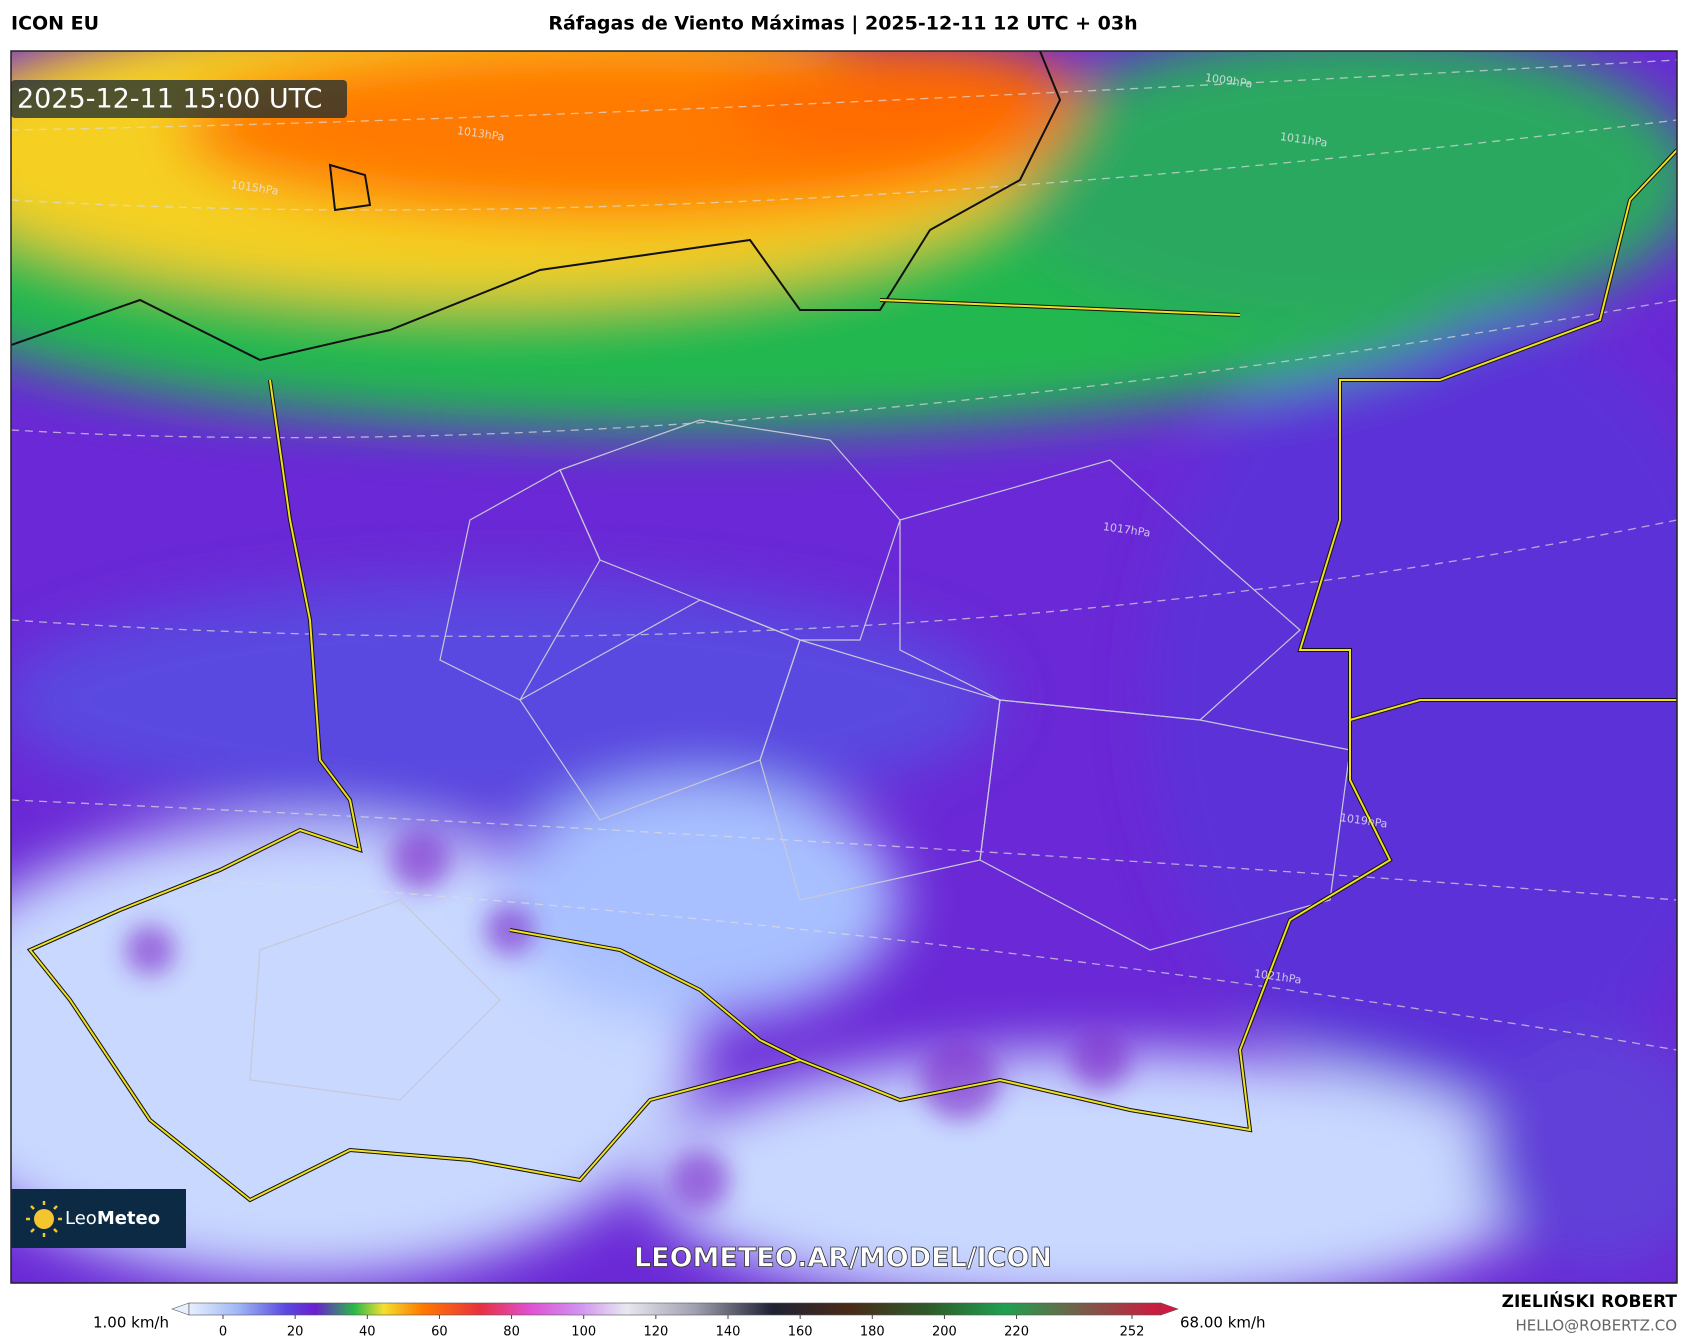 This screenshot has height=1343, width=1687. What do you see at coordinates (169, 99) in the screenshot?
I see `timestamp: 2025-12-11 15:00 UTC` at bounding box center [169, 99].